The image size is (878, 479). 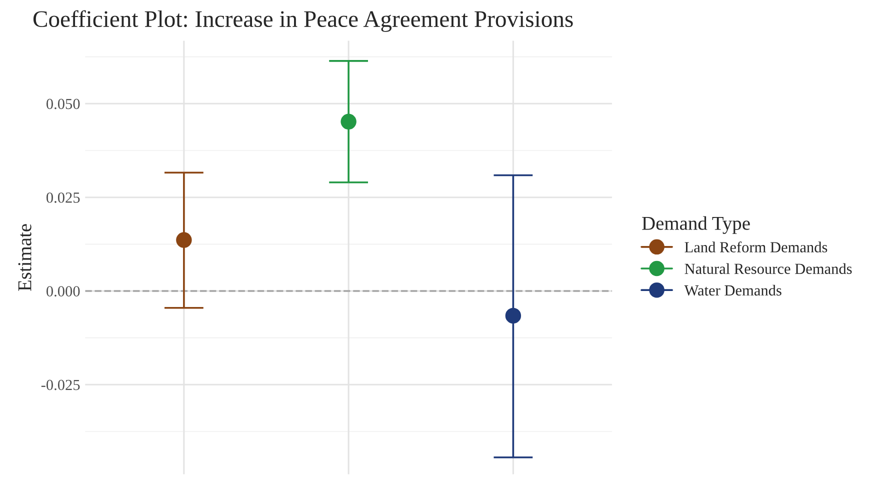 I want to click on legend-label: Water Demands, so click(x=733, y=290).